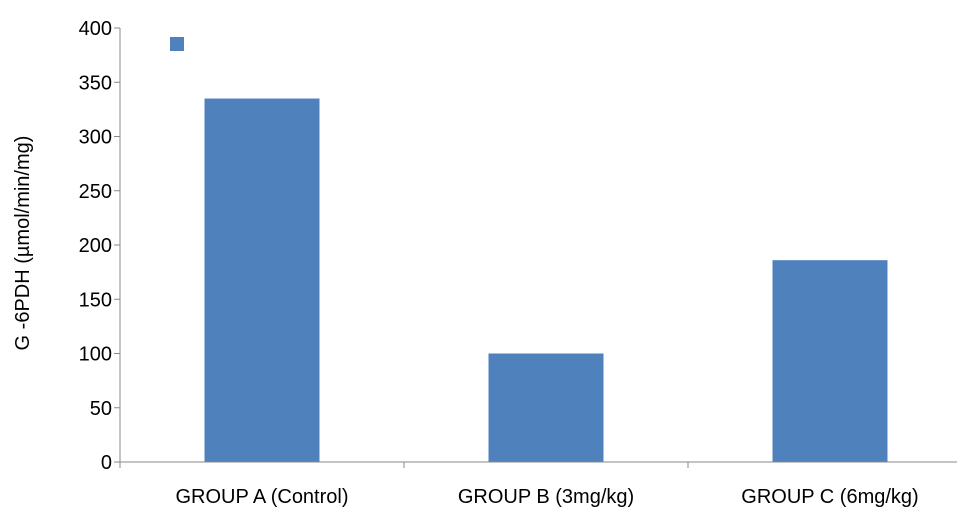  What do you see at coordinates (261, 497) in the screenshot?
I see `x-tick-label: GROUP A (Control)` at bounding box center [261, 497].